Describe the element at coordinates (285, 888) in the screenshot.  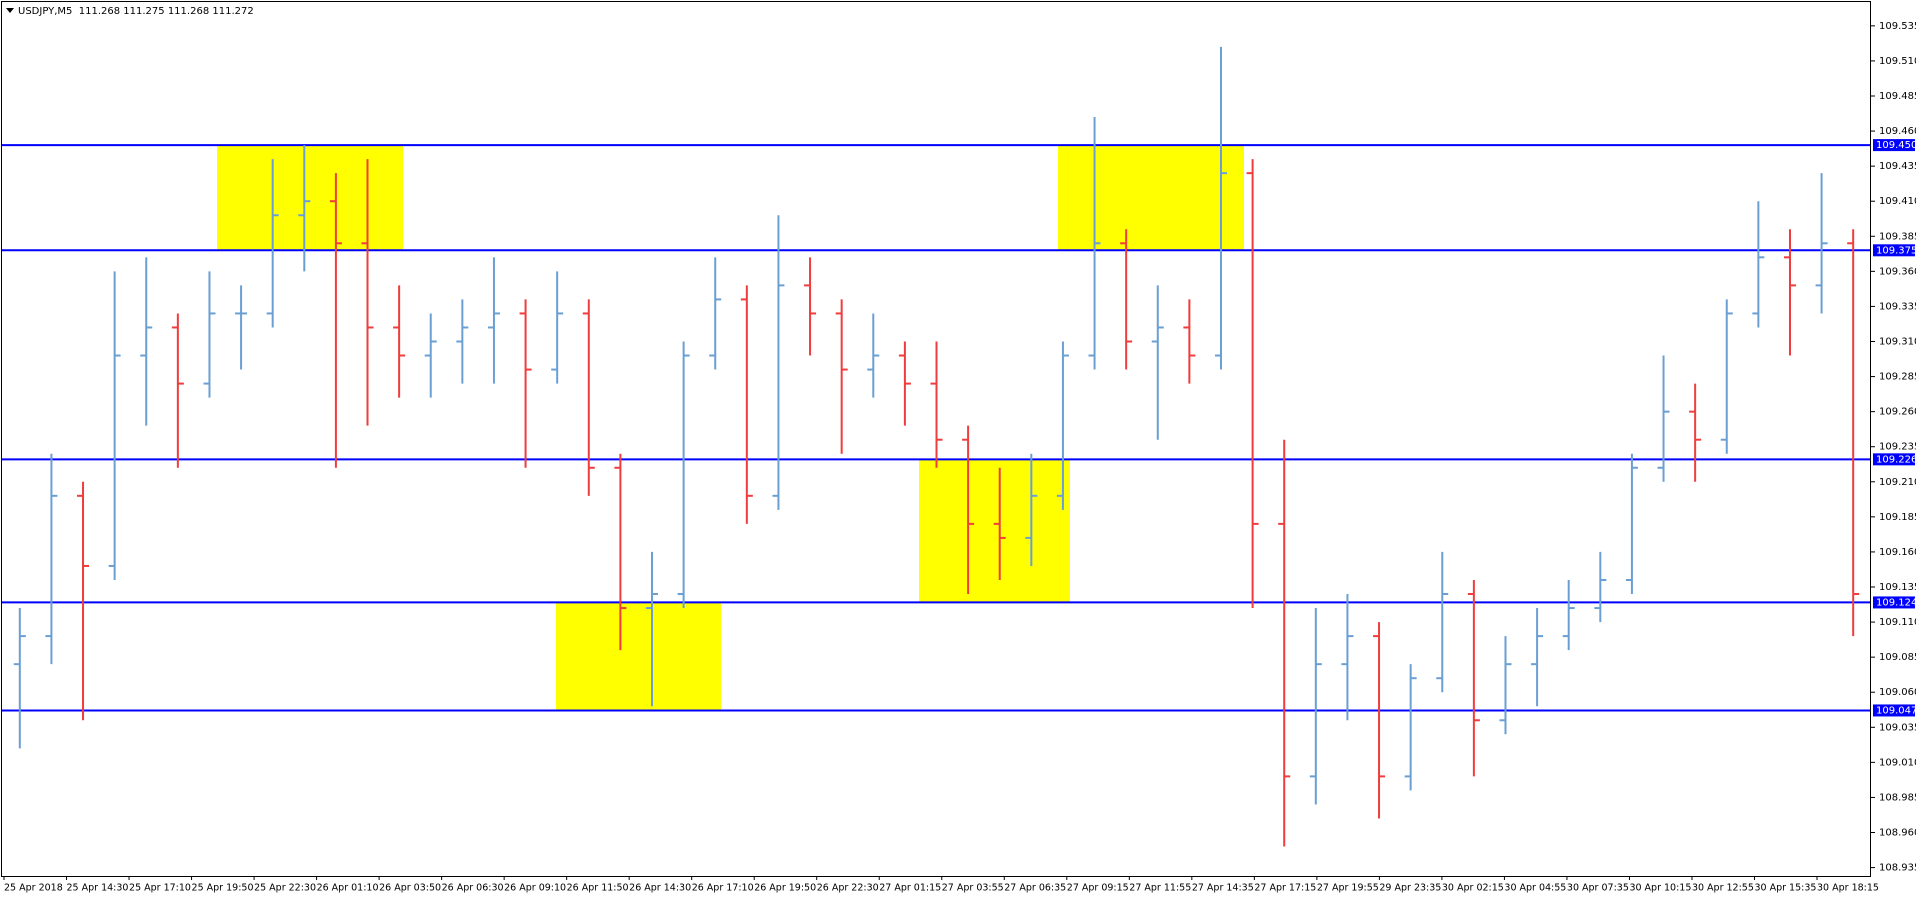
I see `x-tick-label: 25 Apr 22:30` at that location.